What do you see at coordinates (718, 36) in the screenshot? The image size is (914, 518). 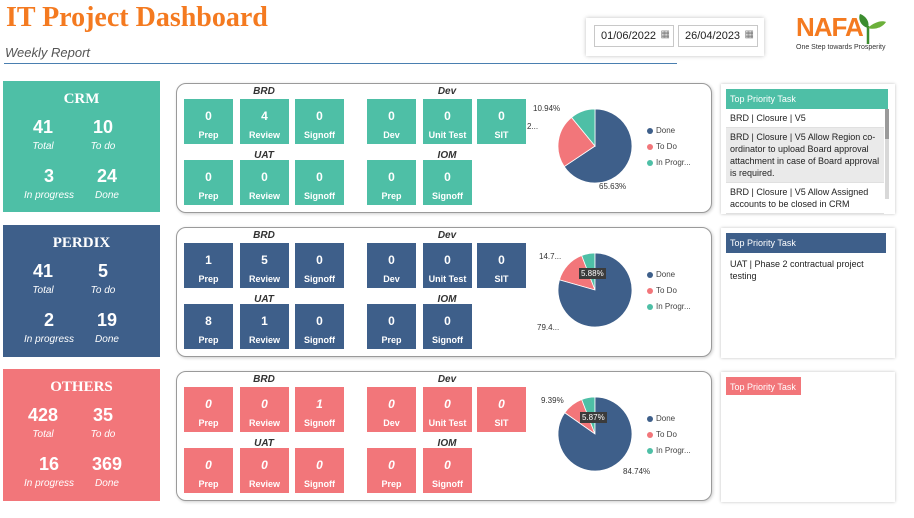 I see `date-to-field: 26/04/2023 ▦` at bounding box center [718, 36].